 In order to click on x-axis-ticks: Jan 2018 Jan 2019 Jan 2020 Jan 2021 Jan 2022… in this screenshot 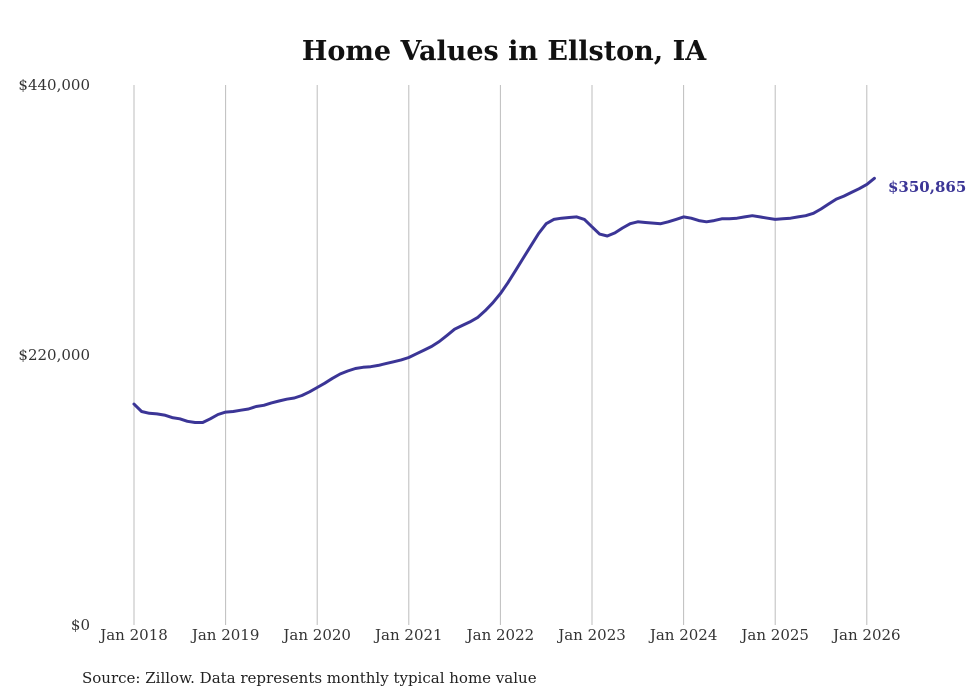, I will do `click(499, 635)`.